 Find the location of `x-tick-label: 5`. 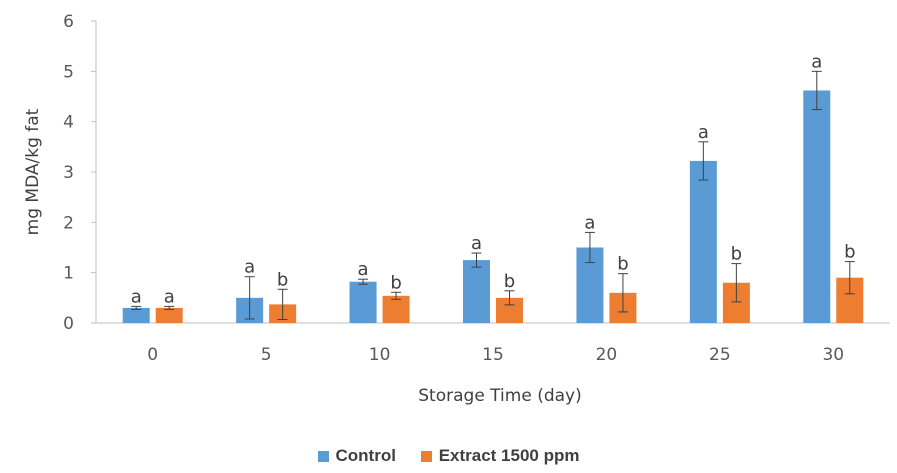

x-tick-label: 5 is located at coordinates (266, 355).